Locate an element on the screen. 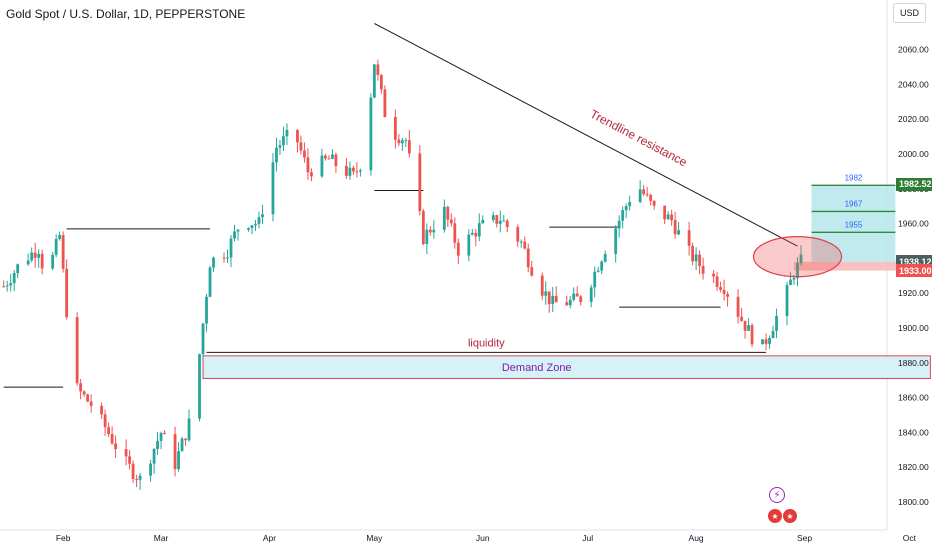  stop-box is located at coordinates (862, 266).